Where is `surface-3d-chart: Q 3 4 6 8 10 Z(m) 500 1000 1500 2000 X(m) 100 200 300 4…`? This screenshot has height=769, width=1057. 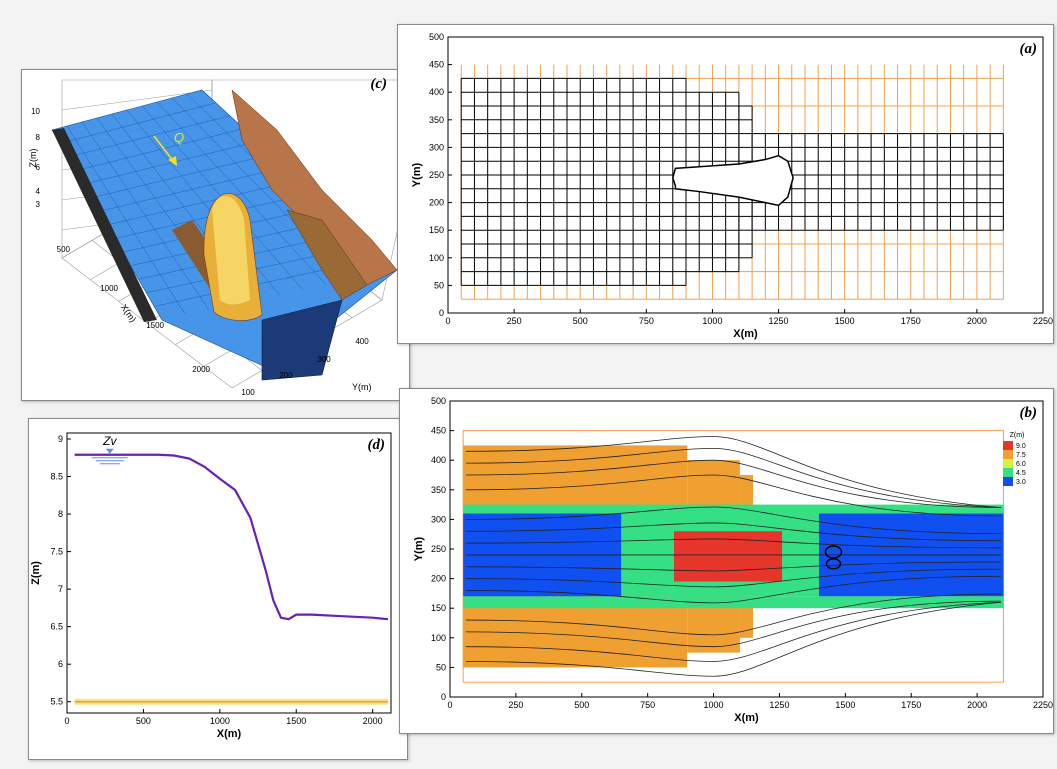 surface-3d-chart: Q 3 4 6 8 10 Z(m) 500 1000 1500 2000 X(m) 100 200 300 4… is located at coordinates (215, 236).